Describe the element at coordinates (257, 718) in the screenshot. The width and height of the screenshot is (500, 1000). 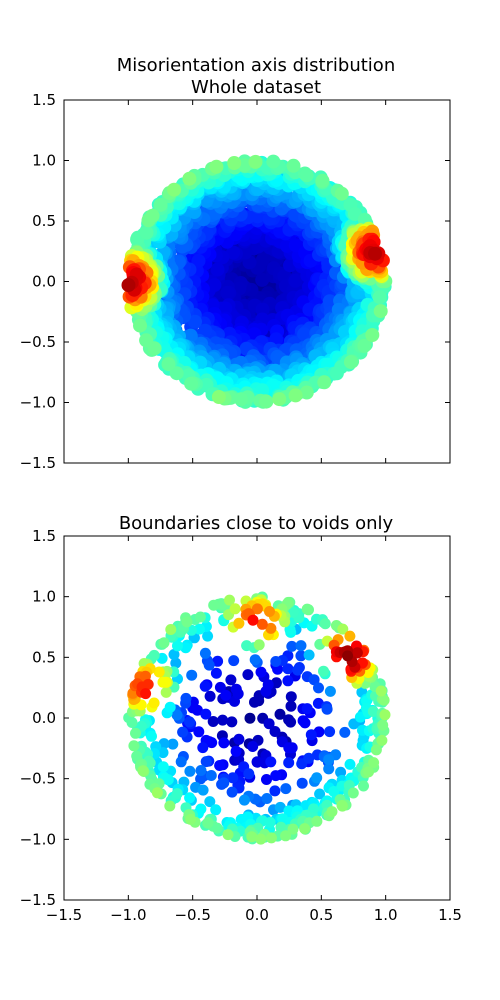
I see `chart-bottom-points` at that location.